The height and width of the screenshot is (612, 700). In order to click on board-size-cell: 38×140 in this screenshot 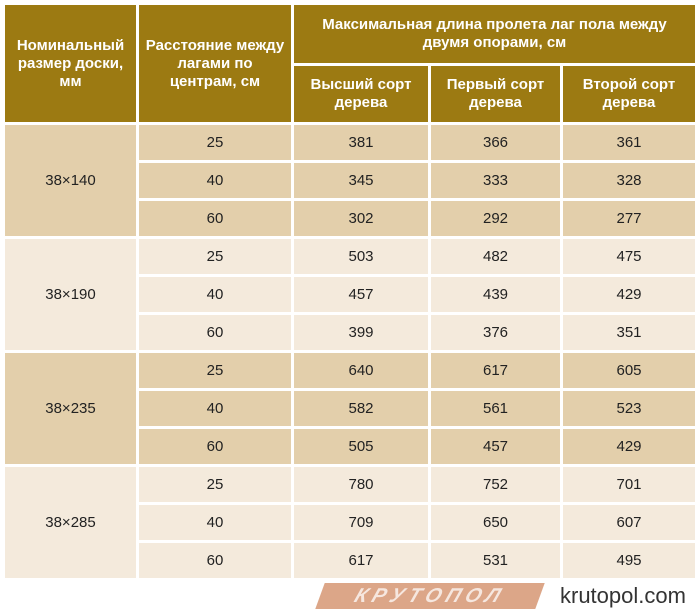, I will do `click(70, 180)`.